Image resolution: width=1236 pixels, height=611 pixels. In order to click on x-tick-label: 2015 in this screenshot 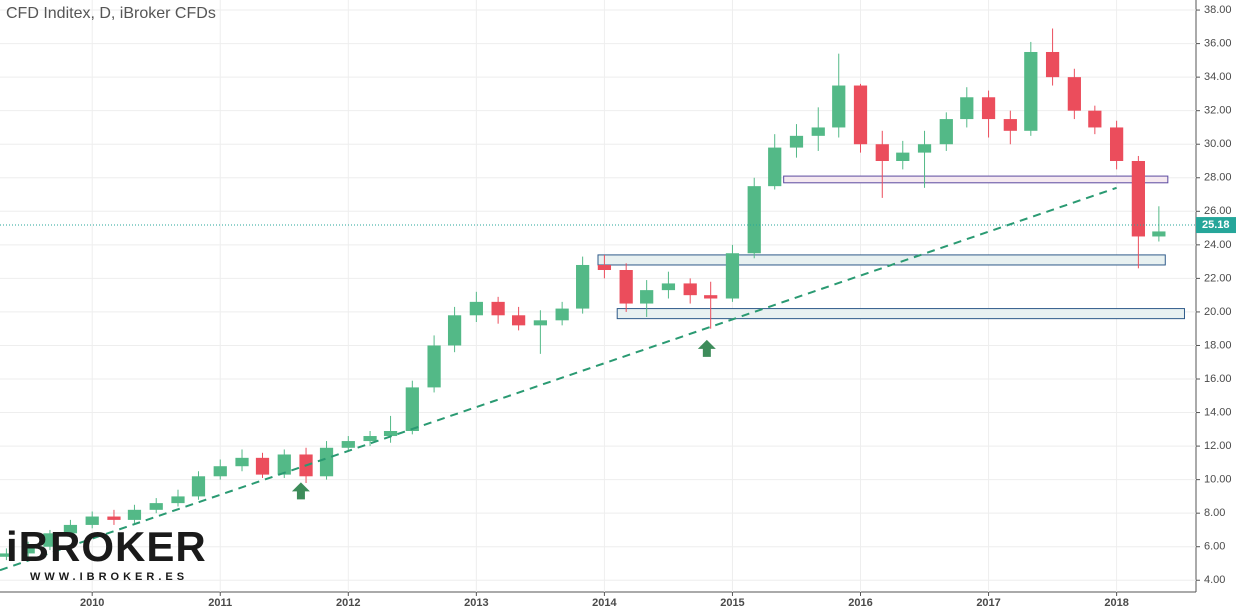, I will do `click(732, 603)`.